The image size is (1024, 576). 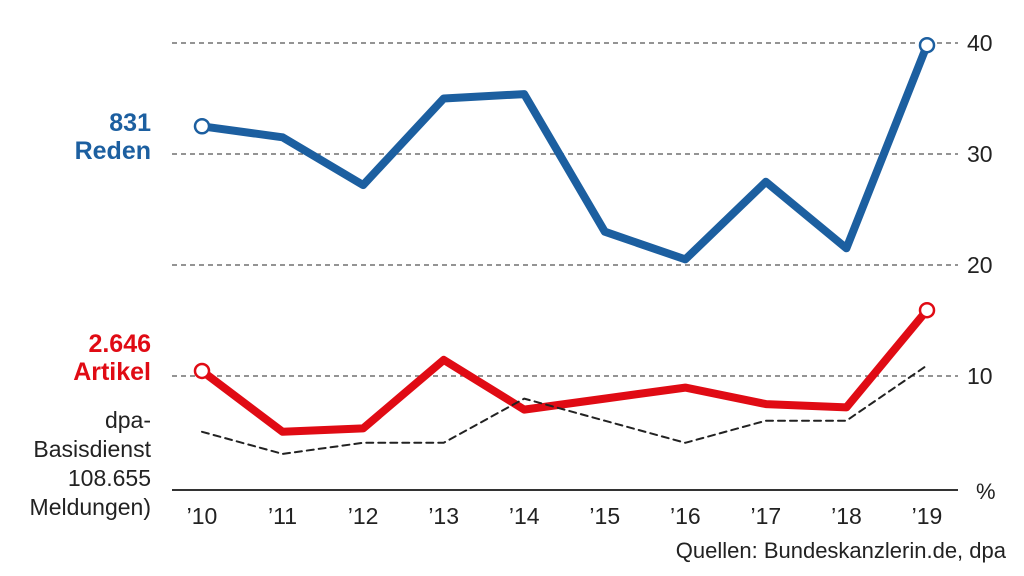 What do you see at coordinates (202, 516) in the screenshot?
I see `x-tick-0: ’10` at bounding box center [202, 516].